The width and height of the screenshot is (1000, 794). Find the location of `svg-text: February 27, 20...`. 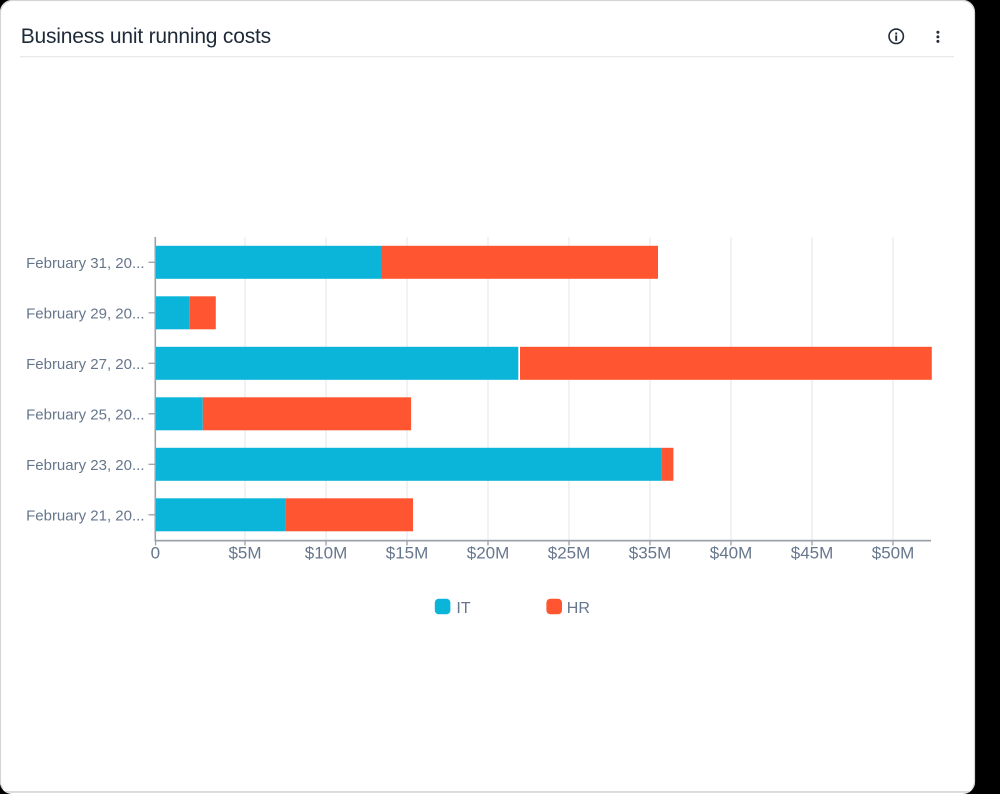

svg-text: February 27, 20... is located at coordinates (85, 364).